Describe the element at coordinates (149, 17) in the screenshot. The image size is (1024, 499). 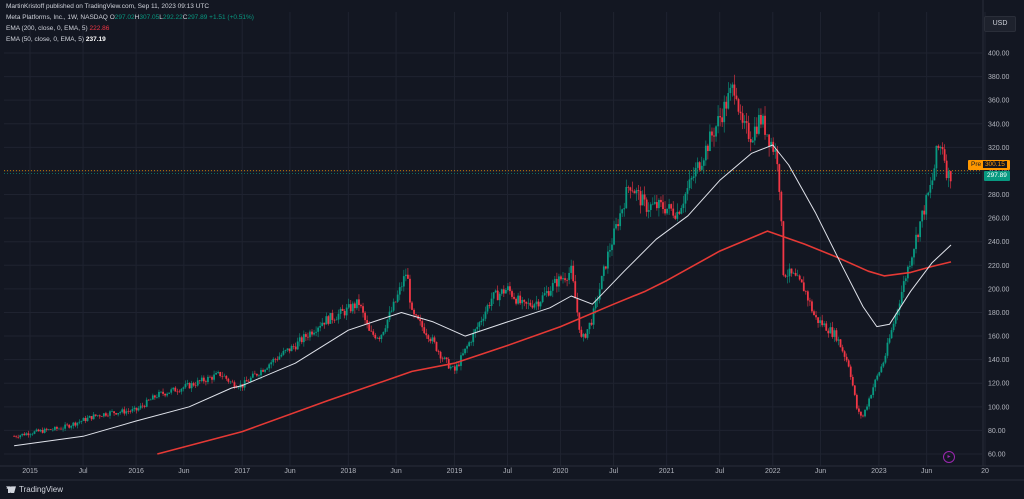
I see `ohlc-value-h: 307.05` at that location.